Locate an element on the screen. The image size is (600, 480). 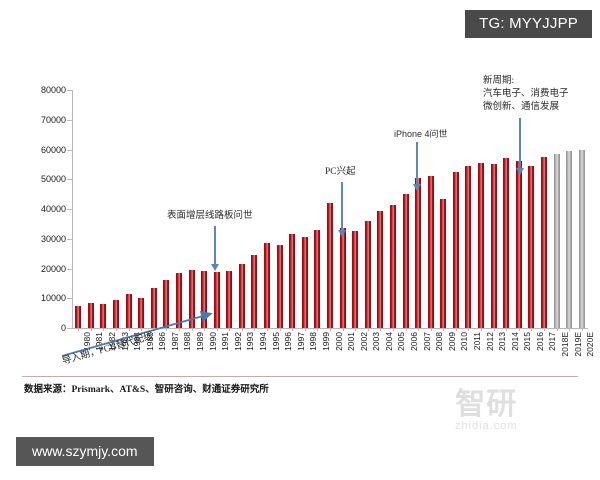
x-axis-tick-label: 2015 is located at coordinates (527, 341).